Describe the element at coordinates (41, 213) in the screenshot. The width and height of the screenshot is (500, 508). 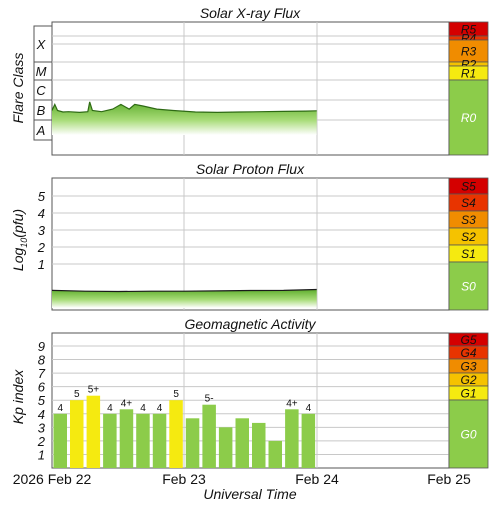
I see `proton-y-tick: 4` at that location.